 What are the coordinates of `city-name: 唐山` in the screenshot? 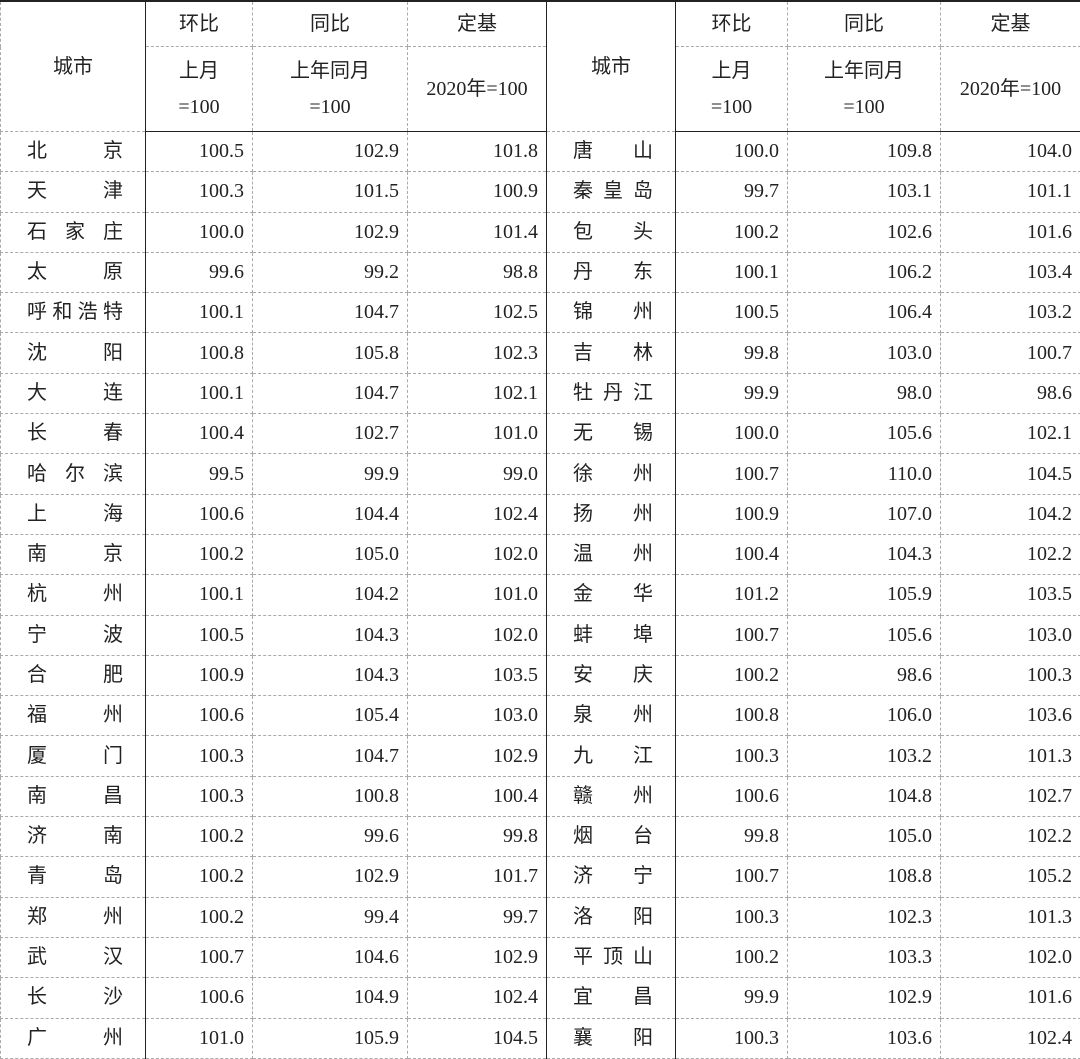 It's located at (611, 151).